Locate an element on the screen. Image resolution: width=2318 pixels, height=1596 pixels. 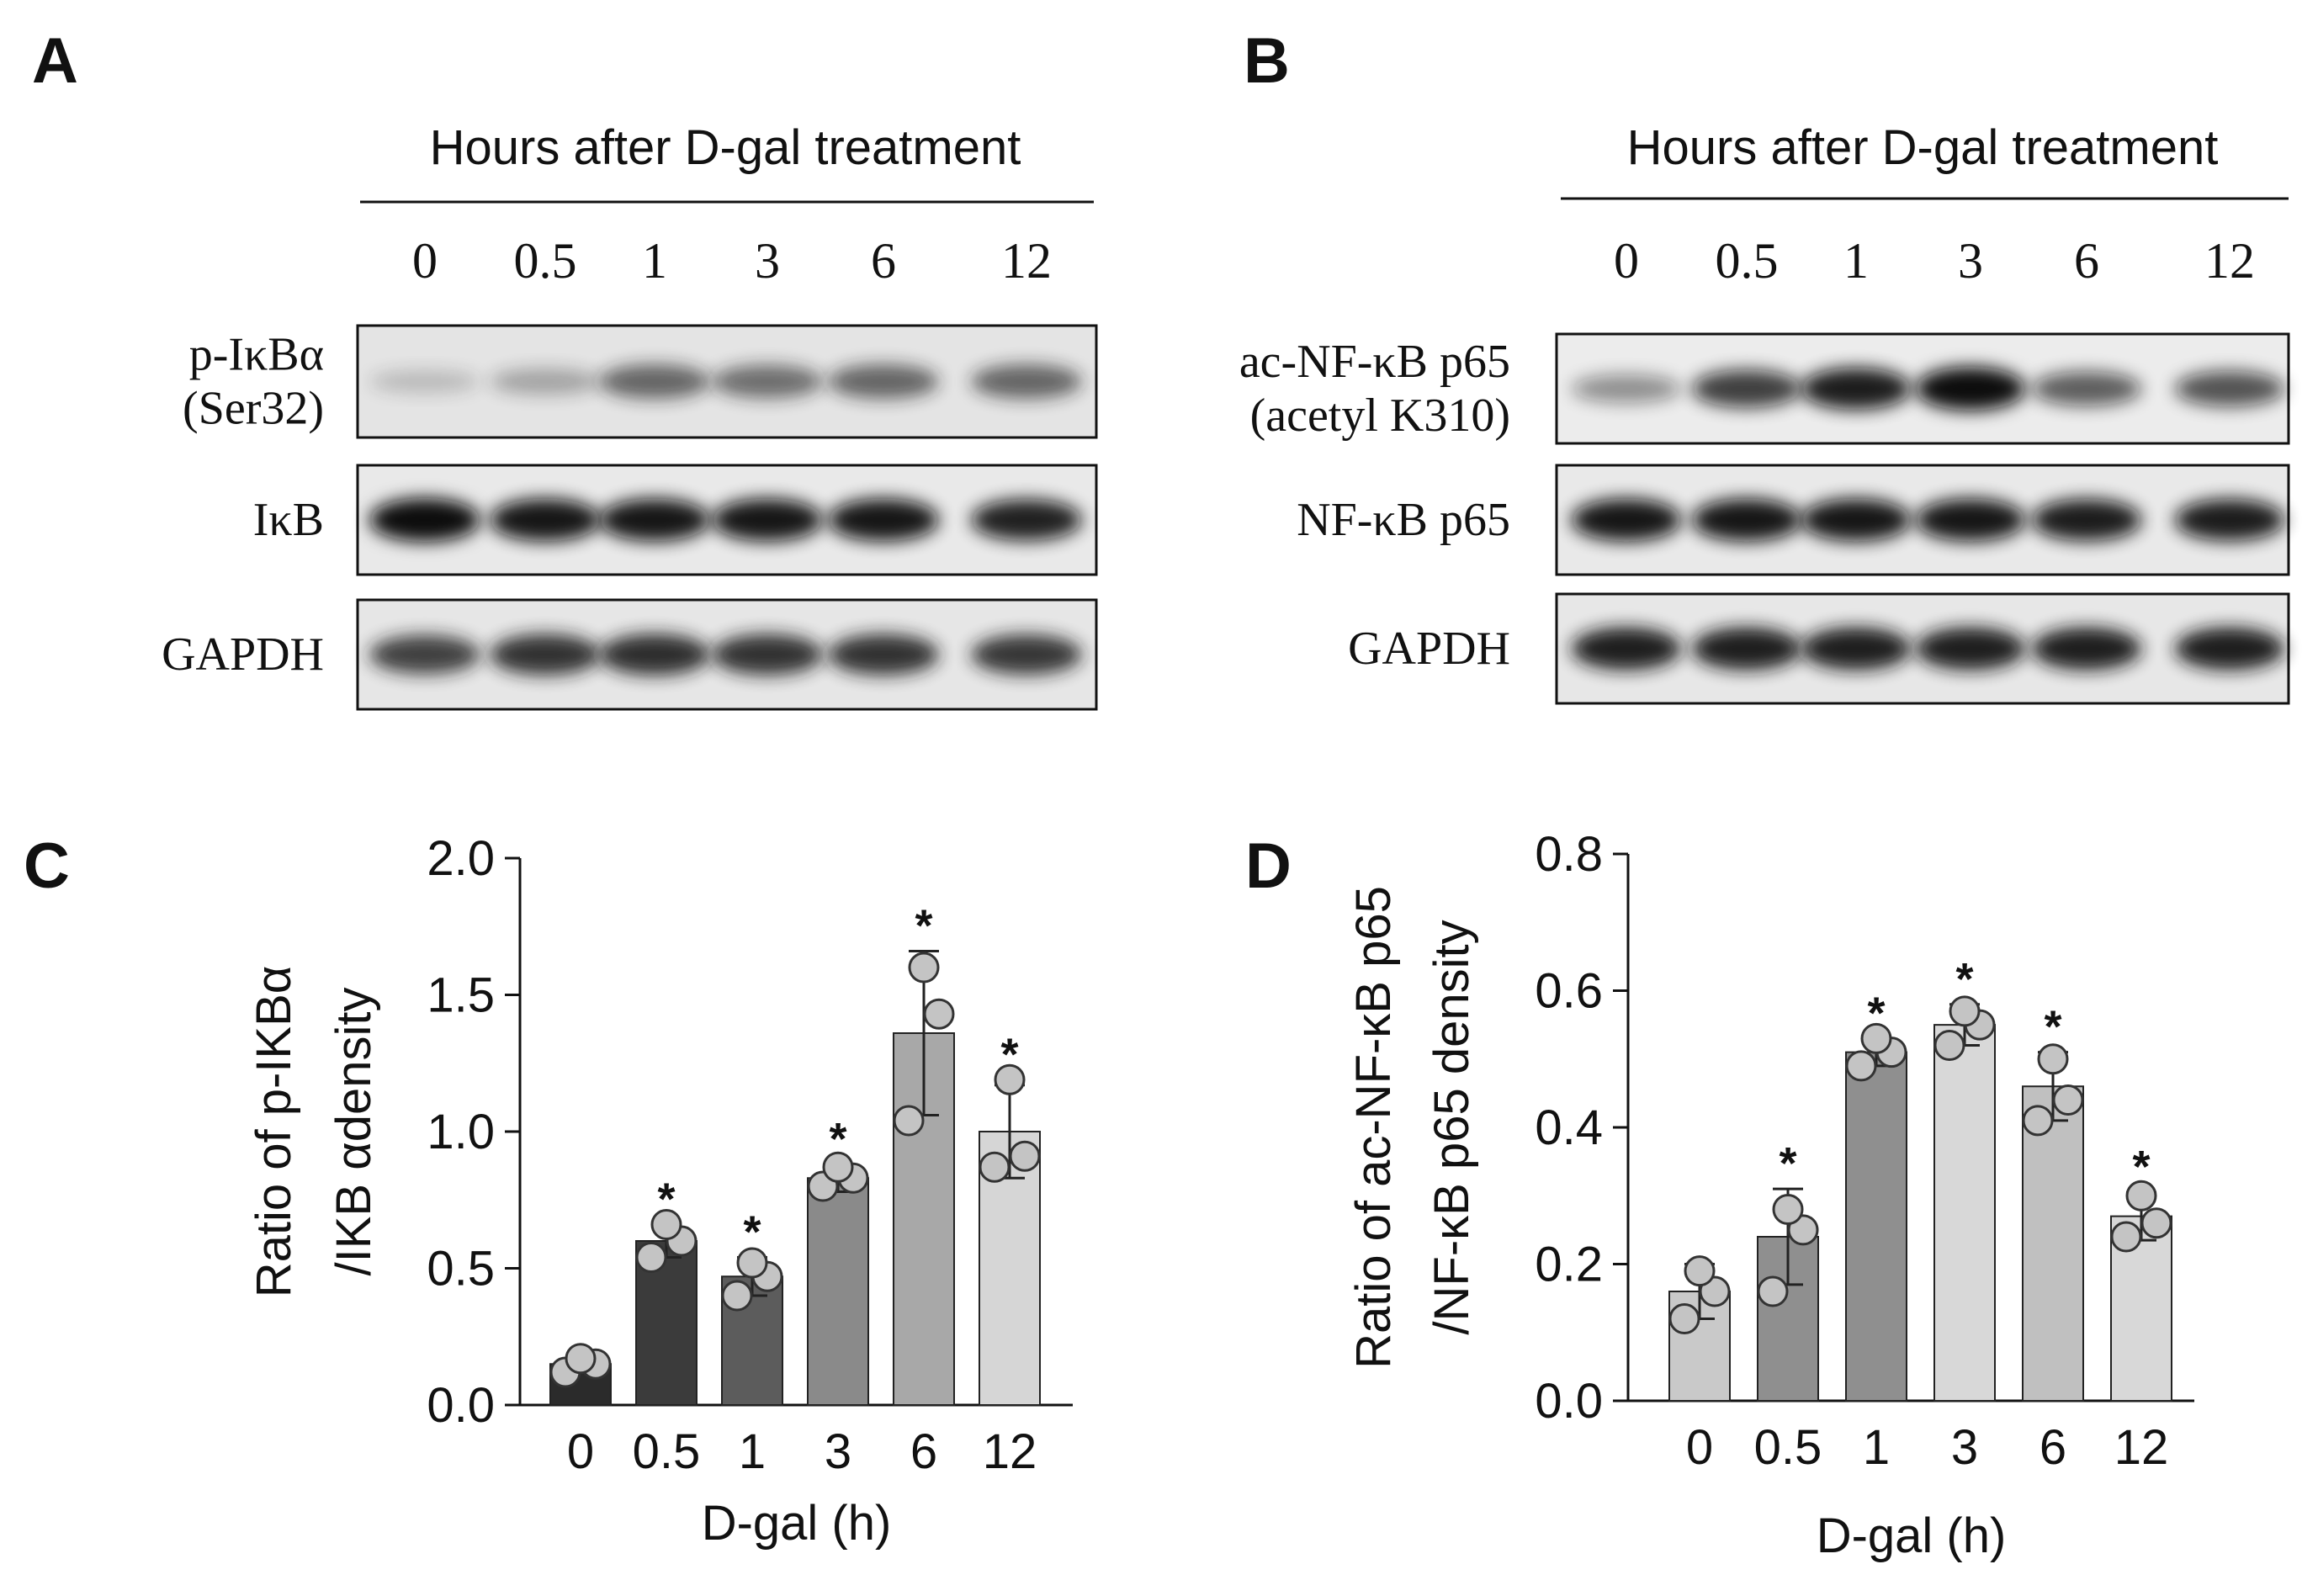
x-tick-label: 1 is located at coordinates (753, 1451).